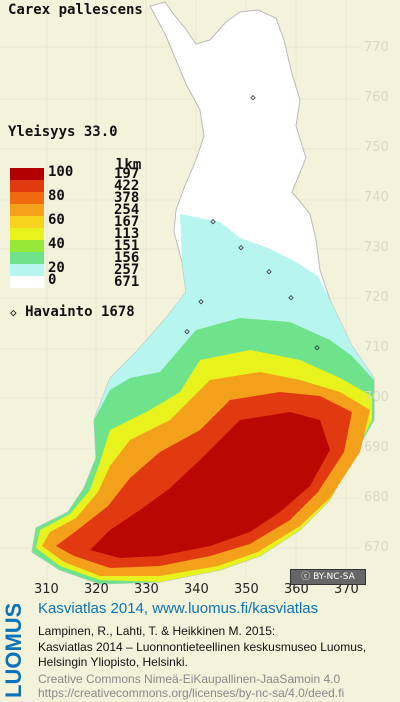  Describe the element at coordinates (42, 132) in the screenshot. I see `yleisyys-label-text: Yleisyys` at that location.